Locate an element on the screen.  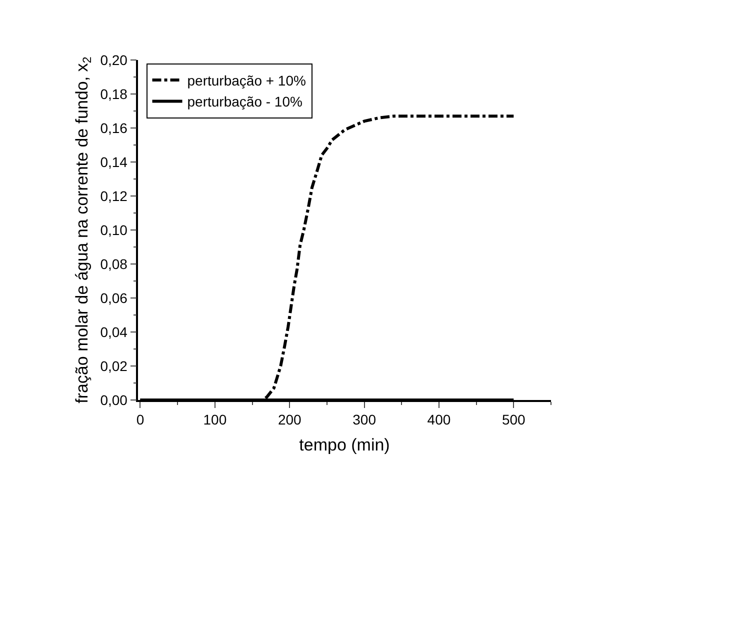
y-tick-label: 0,00 is located at coordinates (114, 400).